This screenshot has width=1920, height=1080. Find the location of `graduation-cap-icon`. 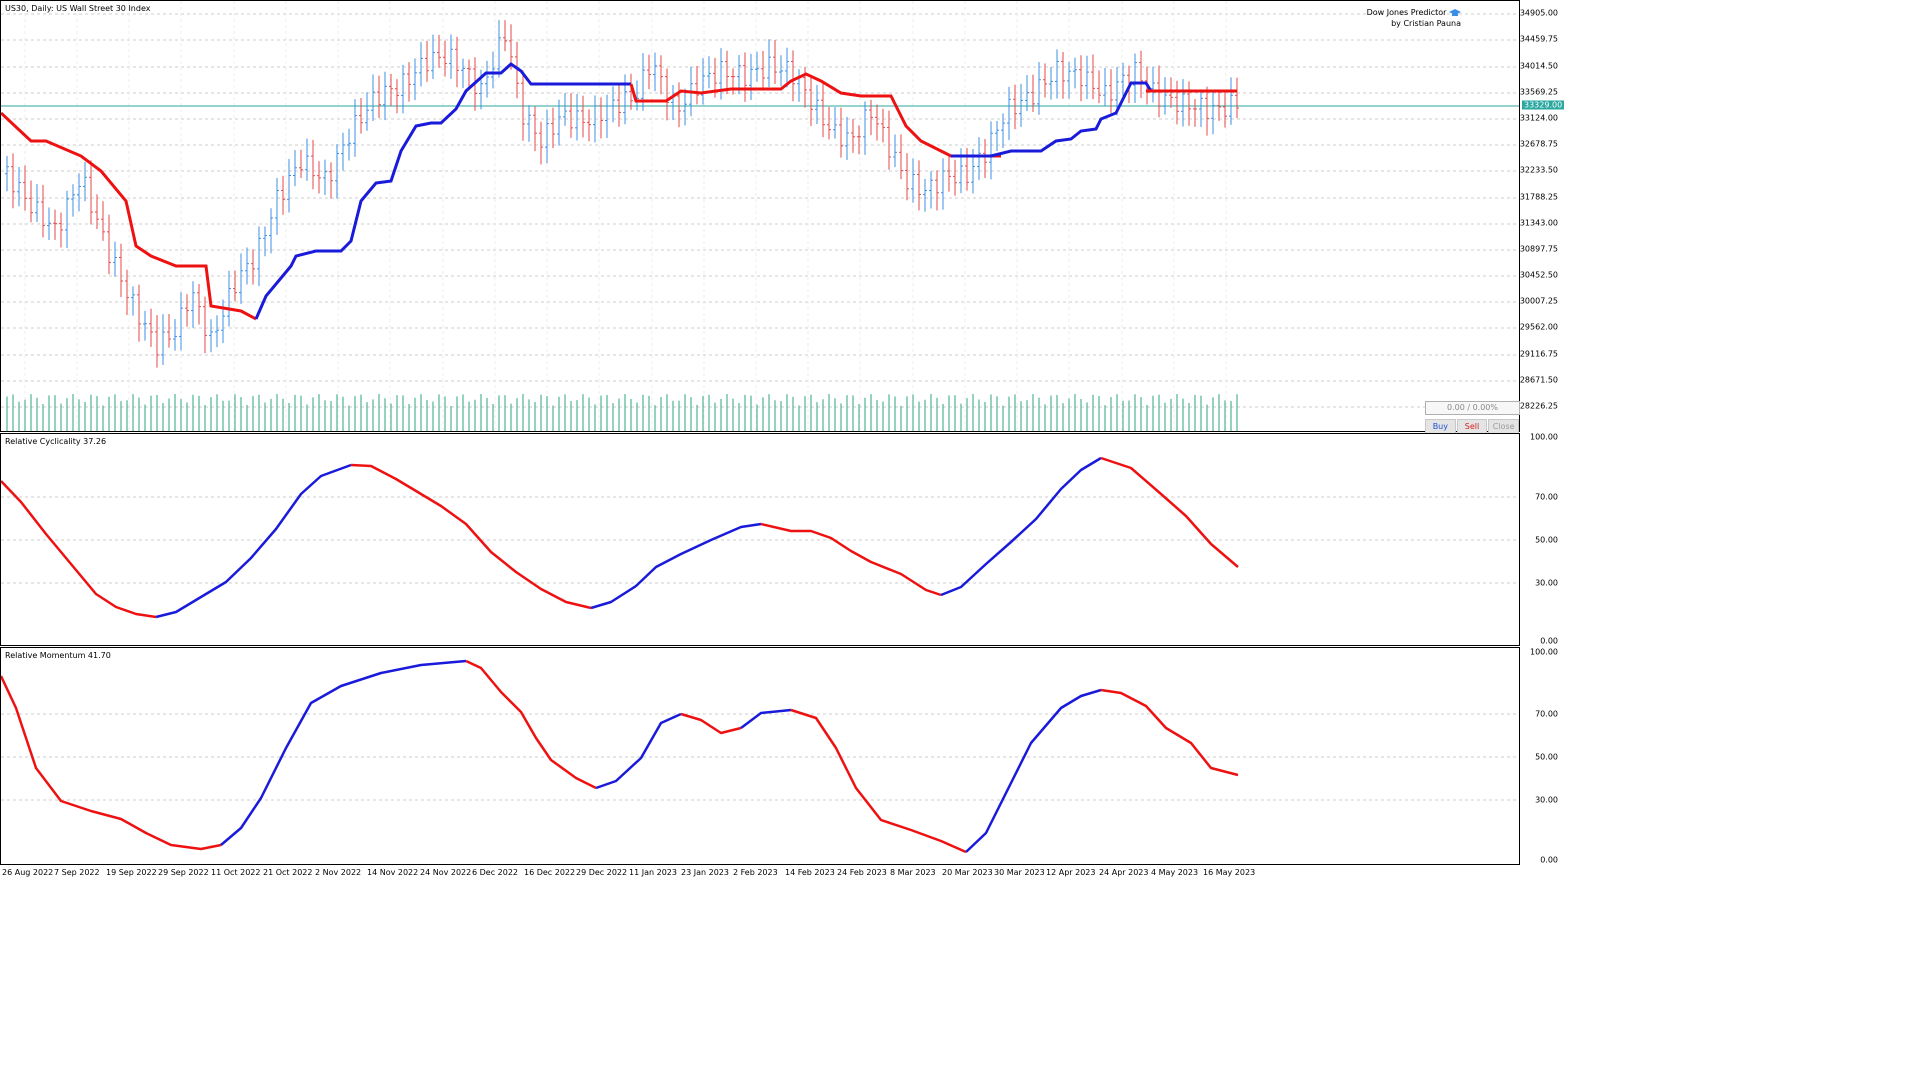

graduation-cap-icon is located at coordinates (1455, 12).